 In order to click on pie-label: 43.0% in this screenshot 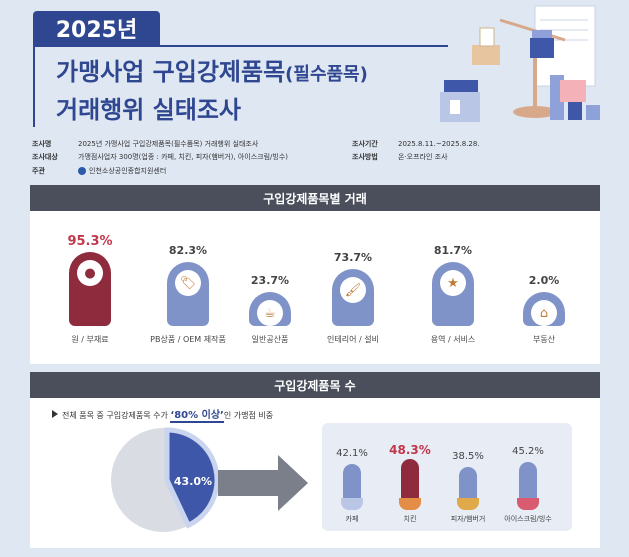, I will do `click(193, 481)`.